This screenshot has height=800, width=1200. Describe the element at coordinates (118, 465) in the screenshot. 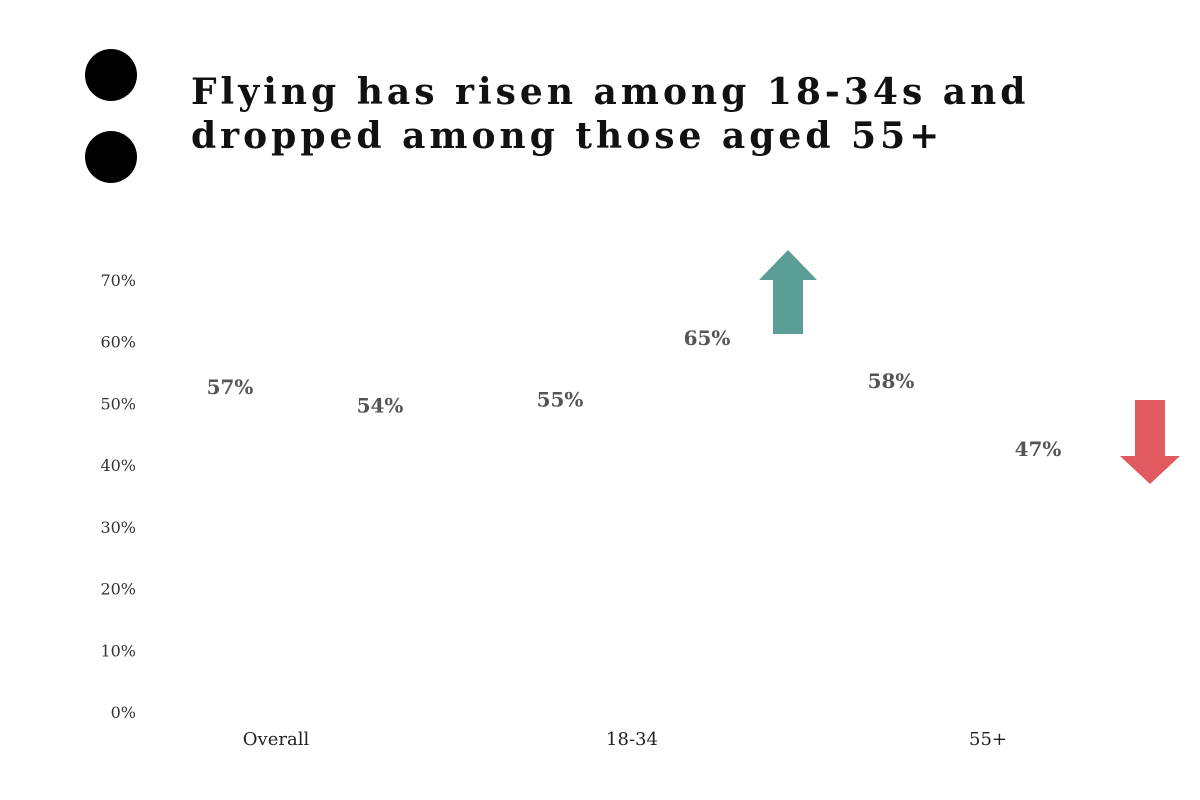

I see `y-tick-label: 40%` at that location.